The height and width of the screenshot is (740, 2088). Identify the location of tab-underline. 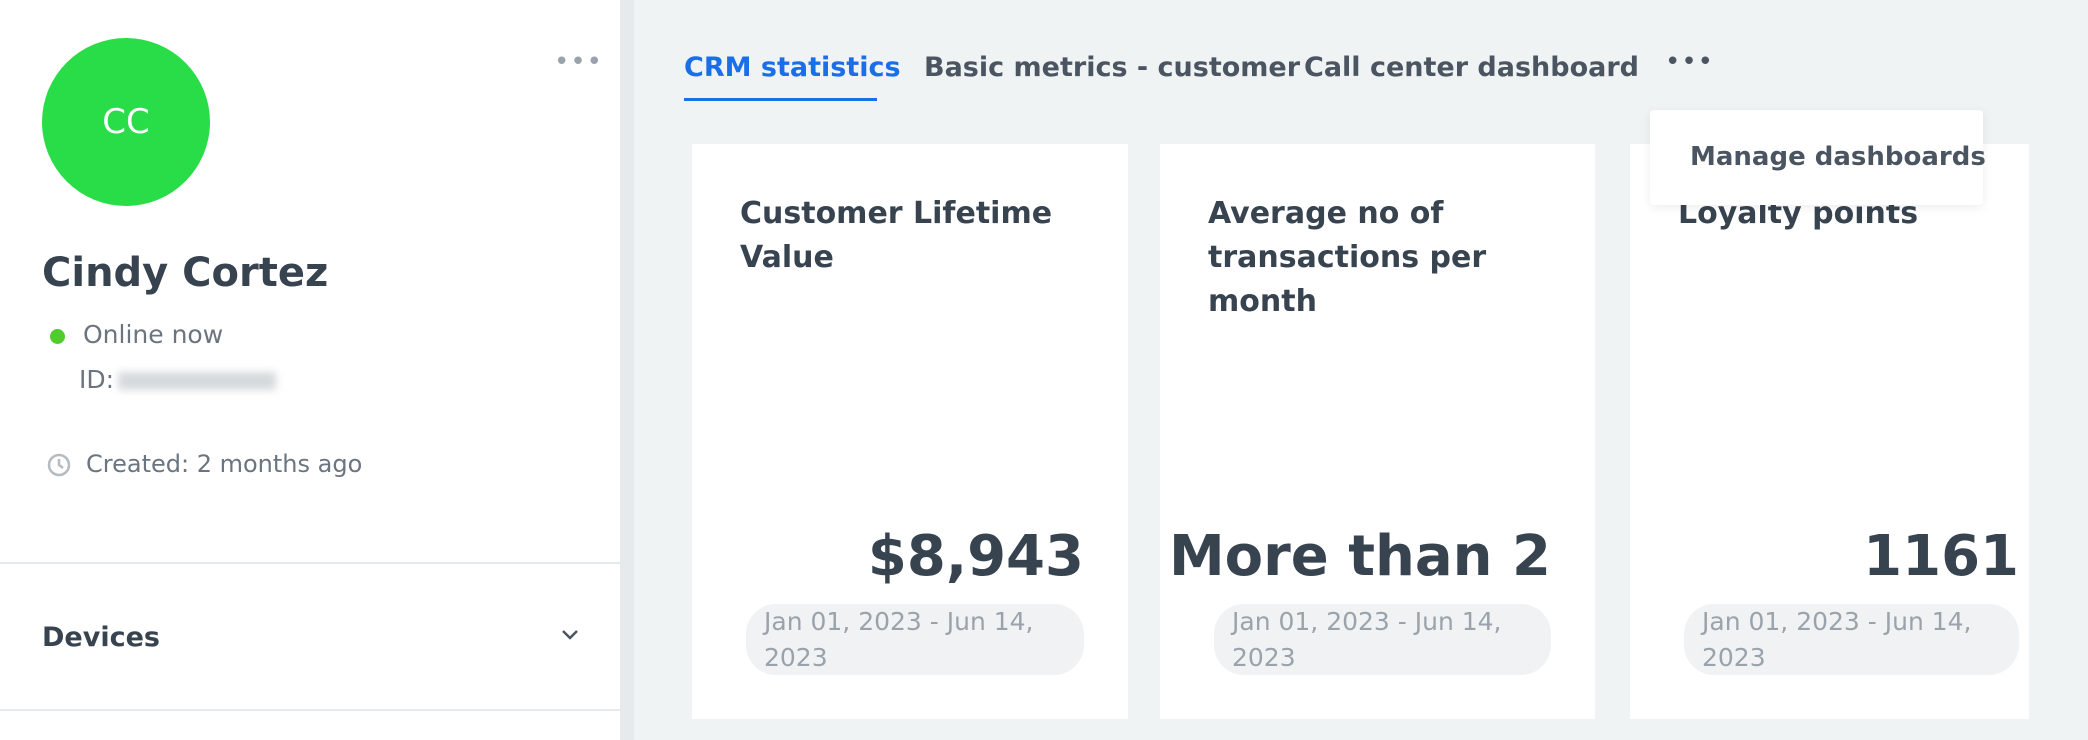
(780, 99).